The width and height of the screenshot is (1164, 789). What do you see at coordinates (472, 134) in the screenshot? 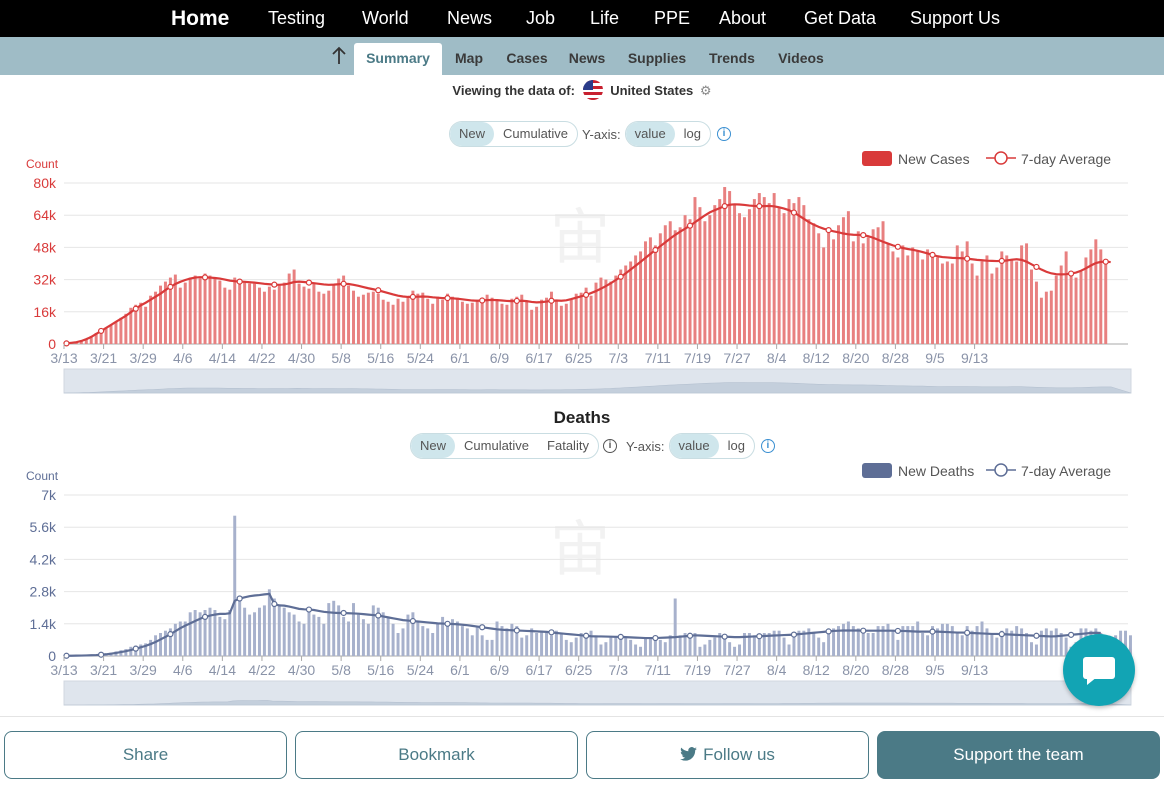
I see `cases-mode-new: New` at bounding box center [472, 134].